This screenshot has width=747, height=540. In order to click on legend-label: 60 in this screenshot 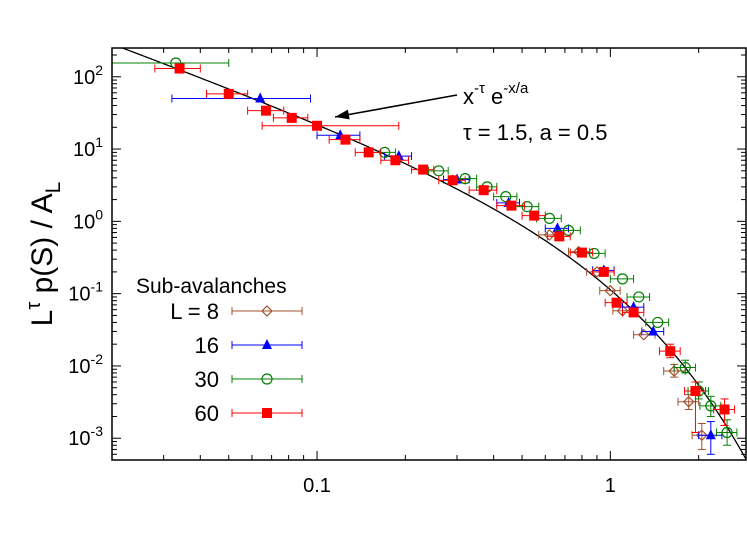, I will do `click(207, 413)`.